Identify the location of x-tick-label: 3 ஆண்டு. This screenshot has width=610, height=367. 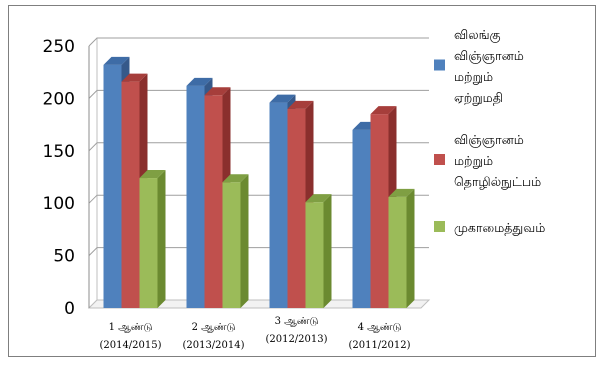
(297, 321).